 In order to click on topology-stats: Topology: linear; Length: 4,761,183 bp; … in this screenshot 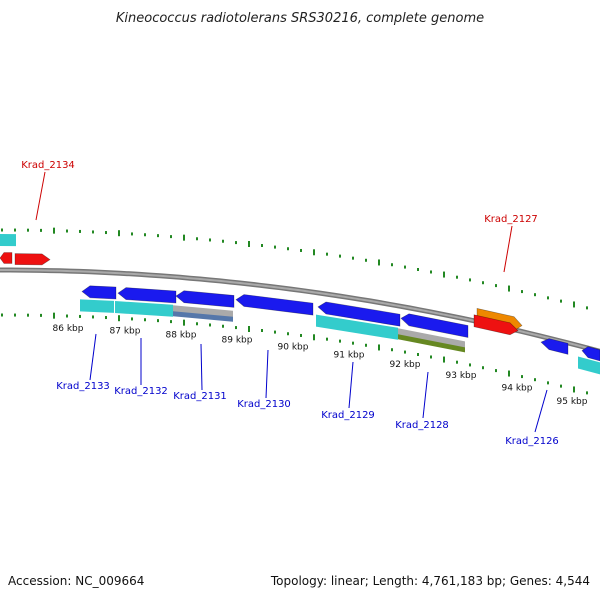, I will do `click(430, 581)`.